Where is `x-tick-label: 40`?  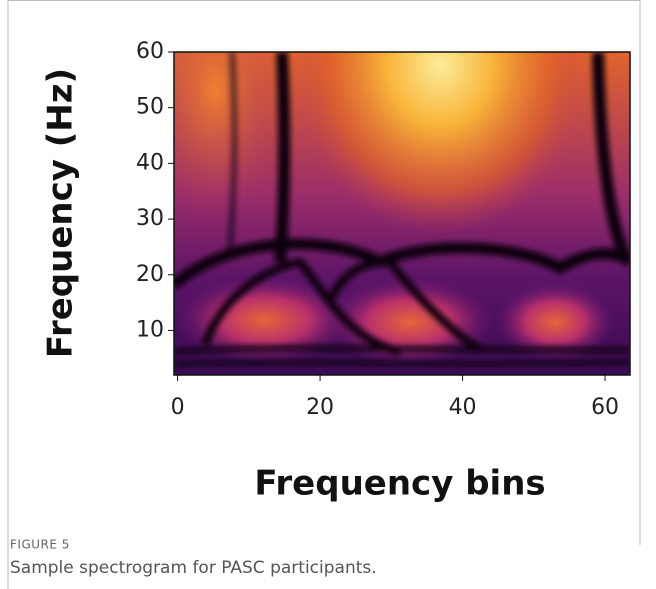 x-tick-label: 40 is located at coordinates (463, 407).